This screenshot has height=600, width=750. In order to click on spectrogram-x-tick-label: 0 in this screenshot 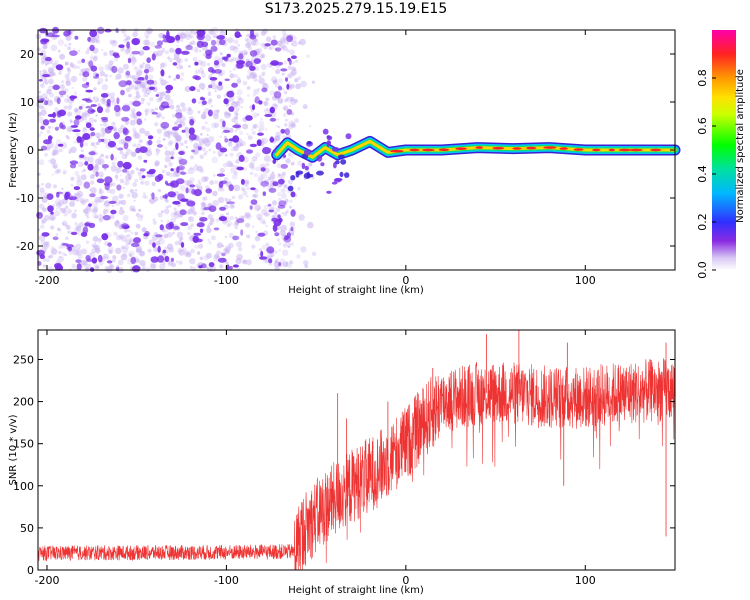, I will do `click(405, 280)`.